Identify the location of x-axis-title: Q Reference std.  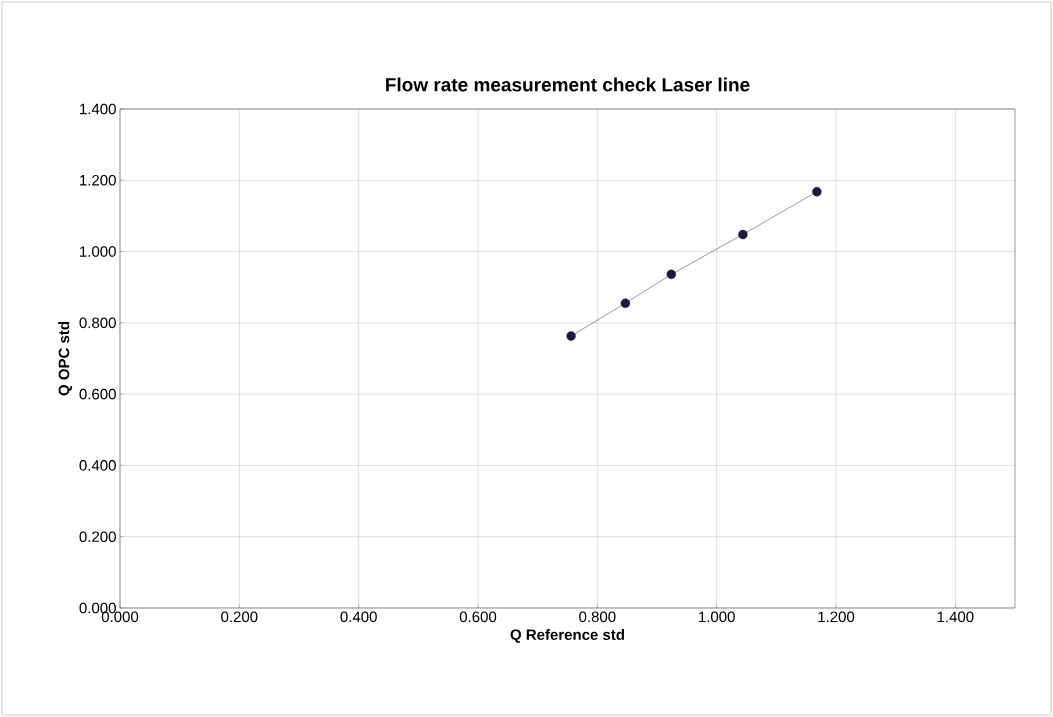
(567, 636).